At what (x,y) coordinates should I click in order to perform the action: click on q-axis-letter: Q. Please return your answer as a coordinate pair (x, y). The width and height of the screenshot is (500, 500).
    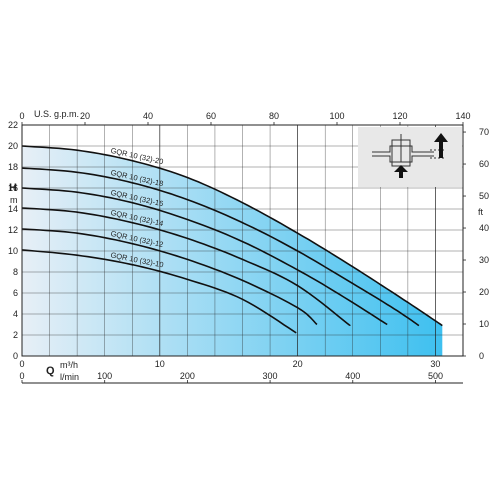
    Looking at the image, I should click on (50, 371).